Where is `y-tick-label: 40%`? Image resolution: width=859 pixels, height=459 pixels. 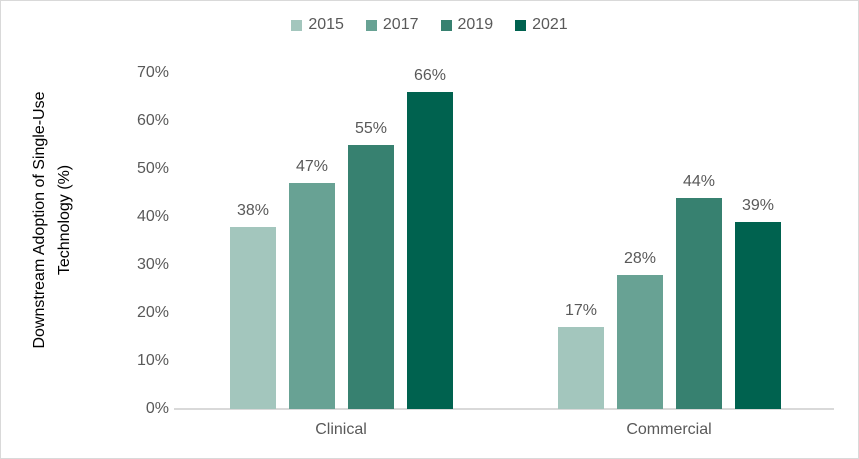 y-tick-label: 40% is located at coordinates (152, 216).